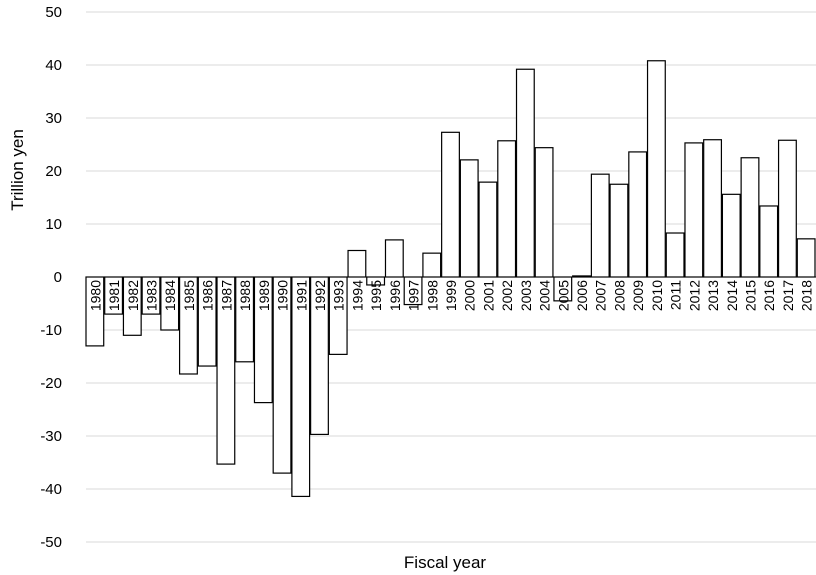  I want to click on bar-1998, so click(432, 265).